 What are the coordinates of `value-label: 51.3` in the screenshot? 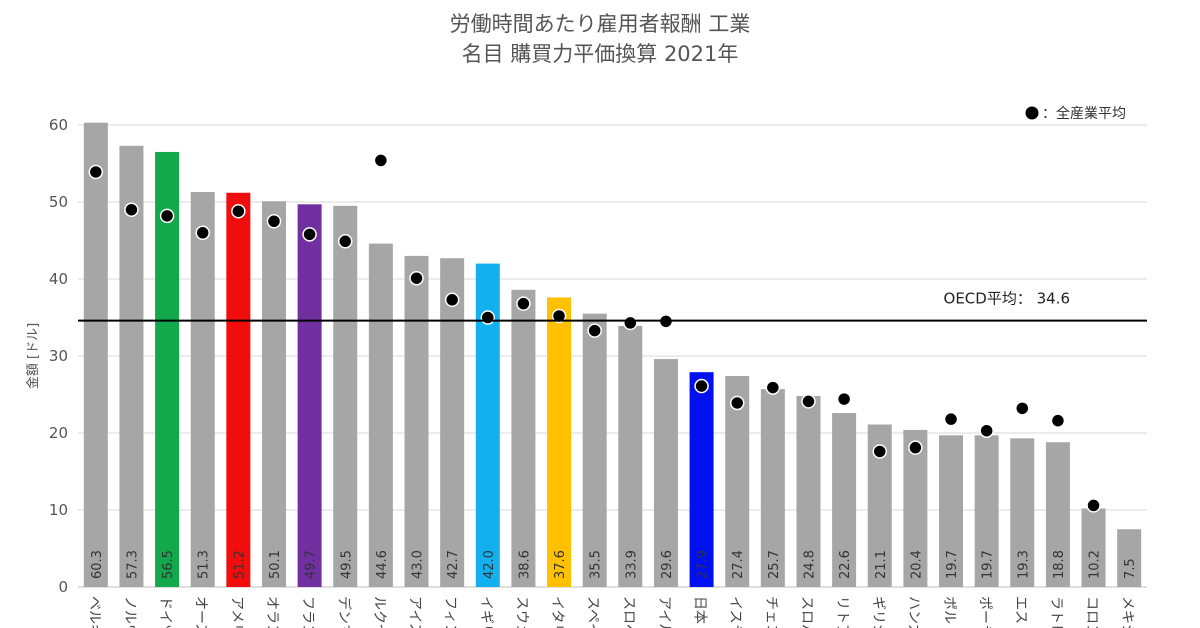 It's located at (204, 564).